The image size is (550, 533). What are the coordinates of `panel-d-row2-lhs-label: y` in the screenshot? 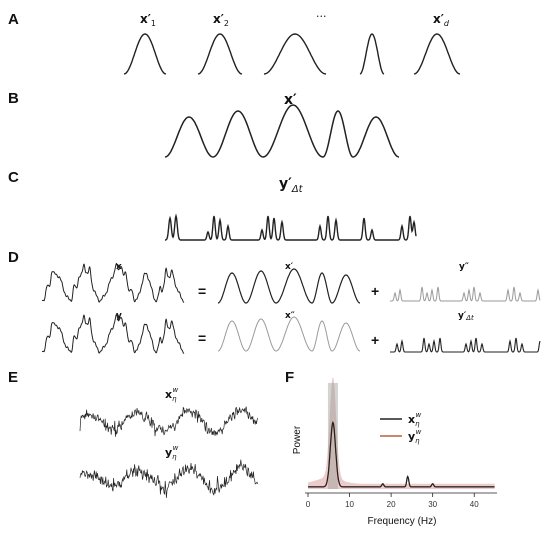 It's located at (119, 316).